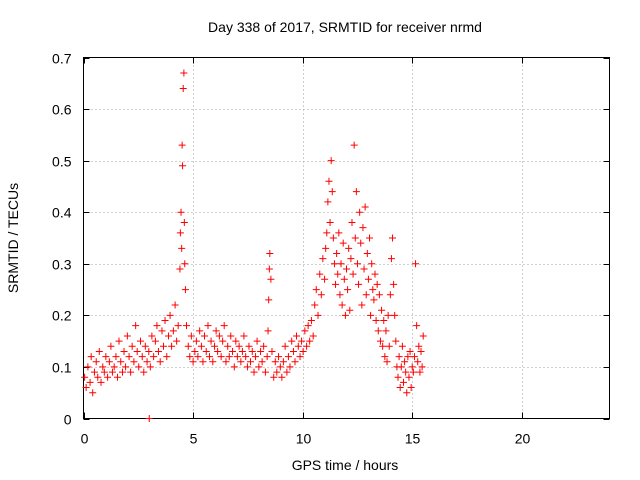  I want to click on y-tick-label: 0.7, so click(62, 59).